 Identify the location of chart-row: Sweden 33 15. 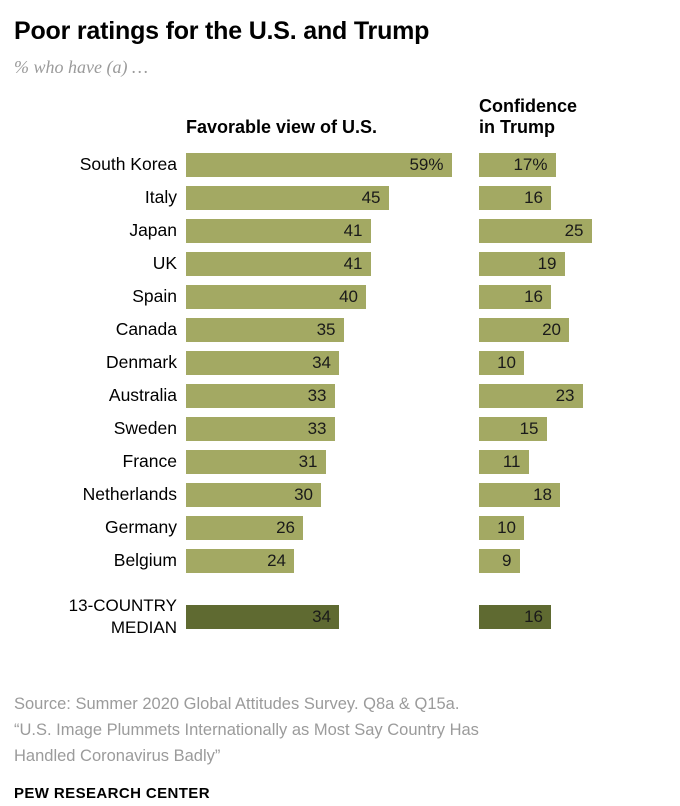
(347, 428).